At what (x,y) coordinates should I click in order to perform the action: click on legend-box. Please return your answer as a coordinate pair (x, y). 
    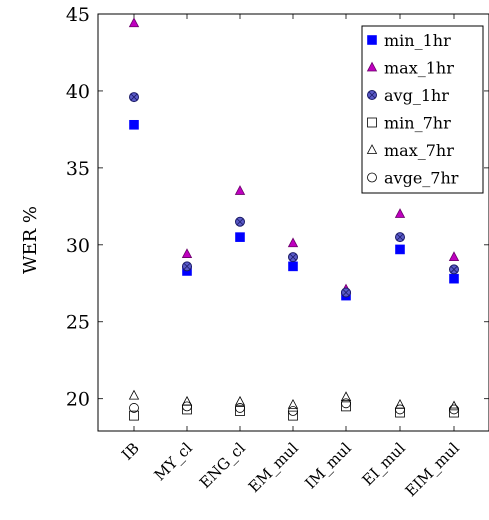
    Looking at the image, I should click on (422, 109).